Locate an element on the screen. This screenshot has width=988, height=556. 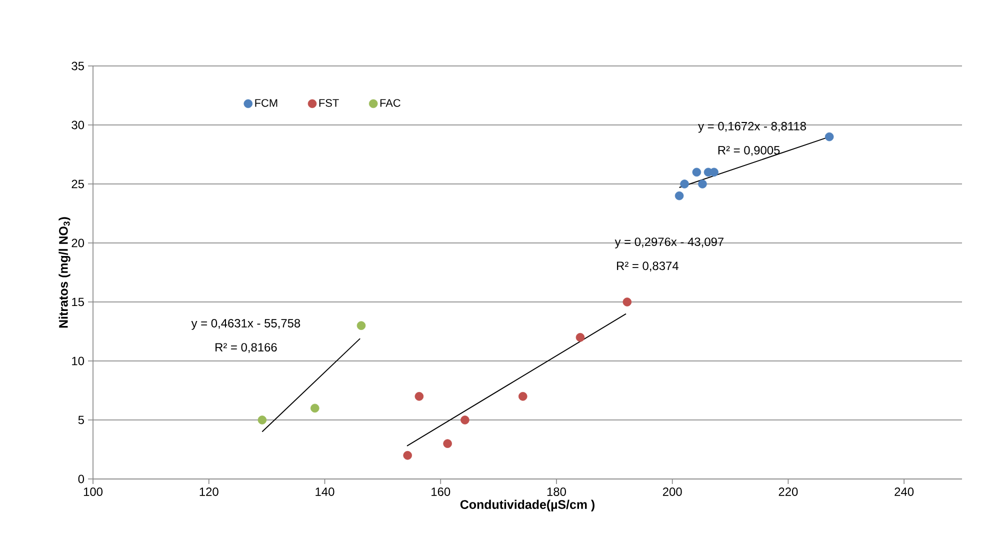
annotation: y = 0,1672x - 8,8118 is located at coordinates (752, 127).